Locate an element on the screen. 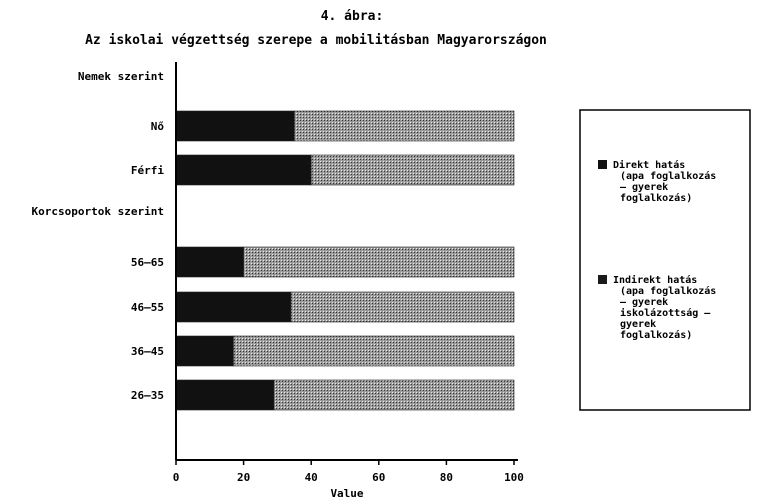  category-label: Nő is located at coordinates (158, 126).